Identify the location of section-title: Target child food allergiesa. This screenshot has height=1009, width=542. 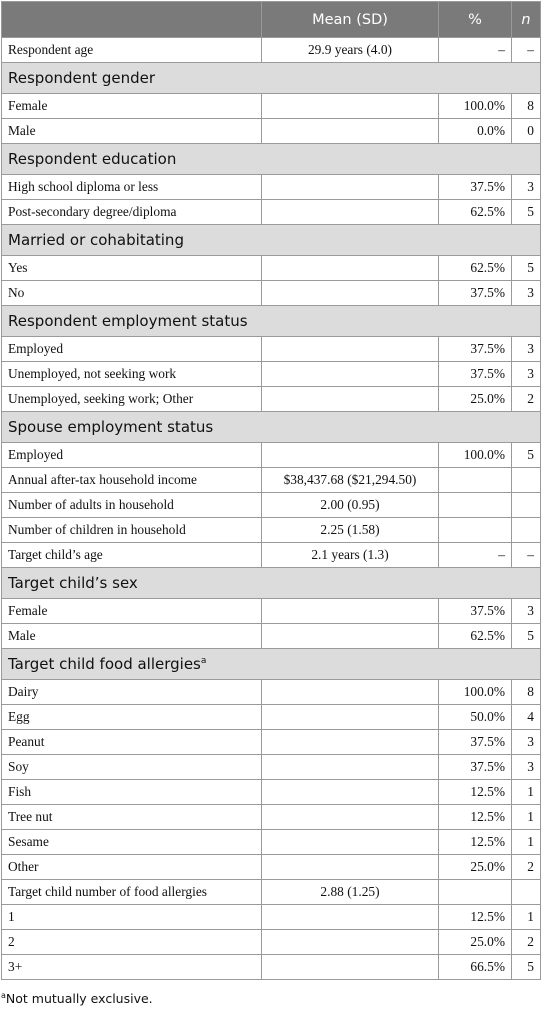
(271, 664).